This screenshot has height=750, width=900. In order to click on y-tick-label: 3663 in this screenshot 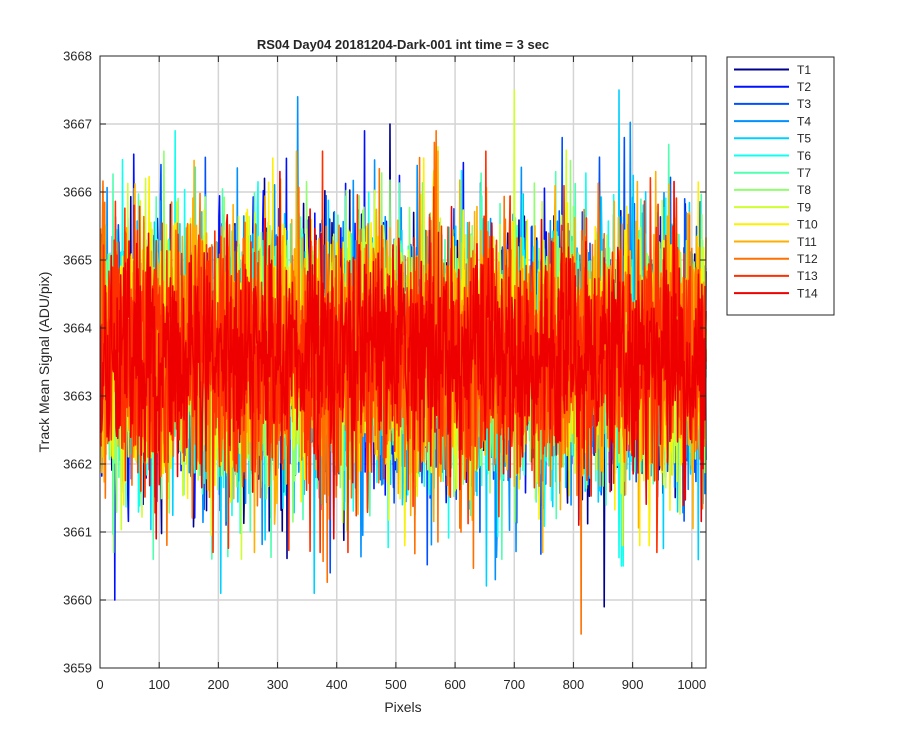, I will do `click(77, 396)`.